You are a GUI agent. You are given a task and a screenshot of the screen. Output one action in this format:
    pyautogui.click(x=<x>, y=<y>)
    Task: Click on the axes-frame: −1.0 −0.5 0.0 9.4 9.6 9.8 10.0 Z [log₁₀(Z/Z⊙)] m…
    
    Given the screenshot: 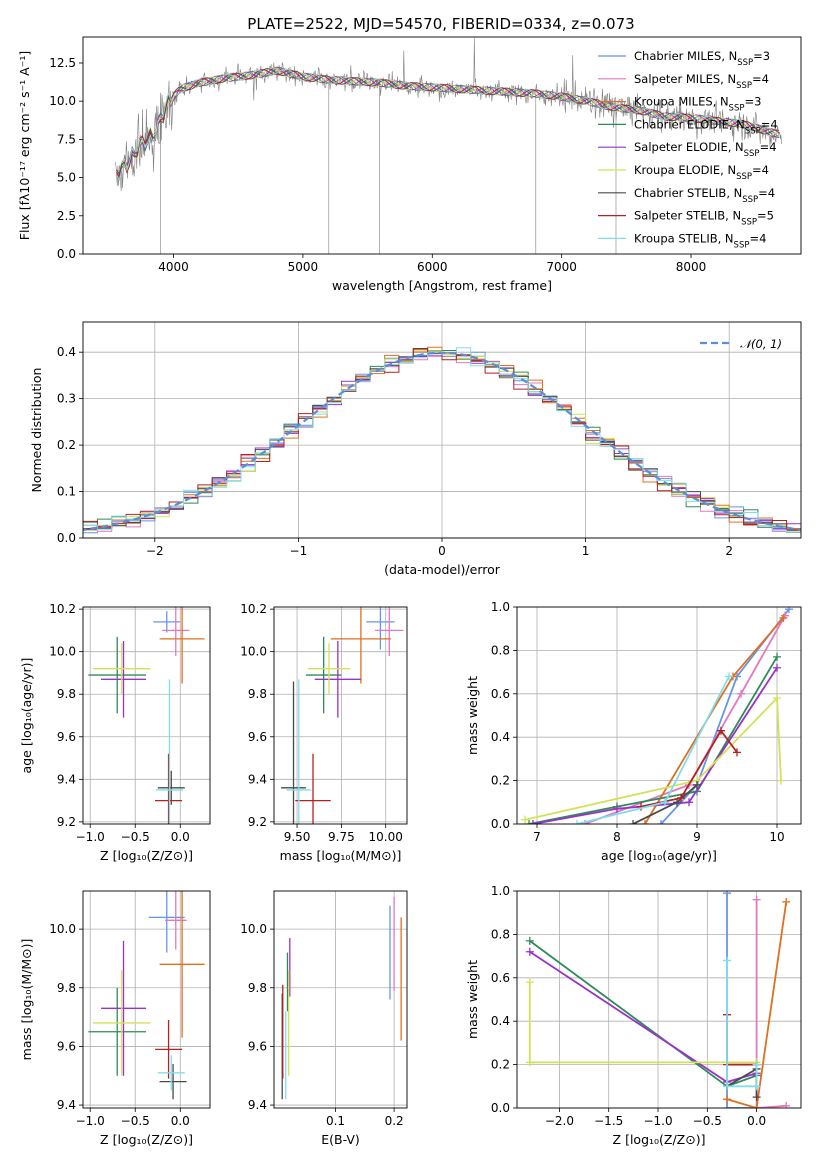 What is the action you would take?
    pyautogui.click(x=115, y=1018)
    